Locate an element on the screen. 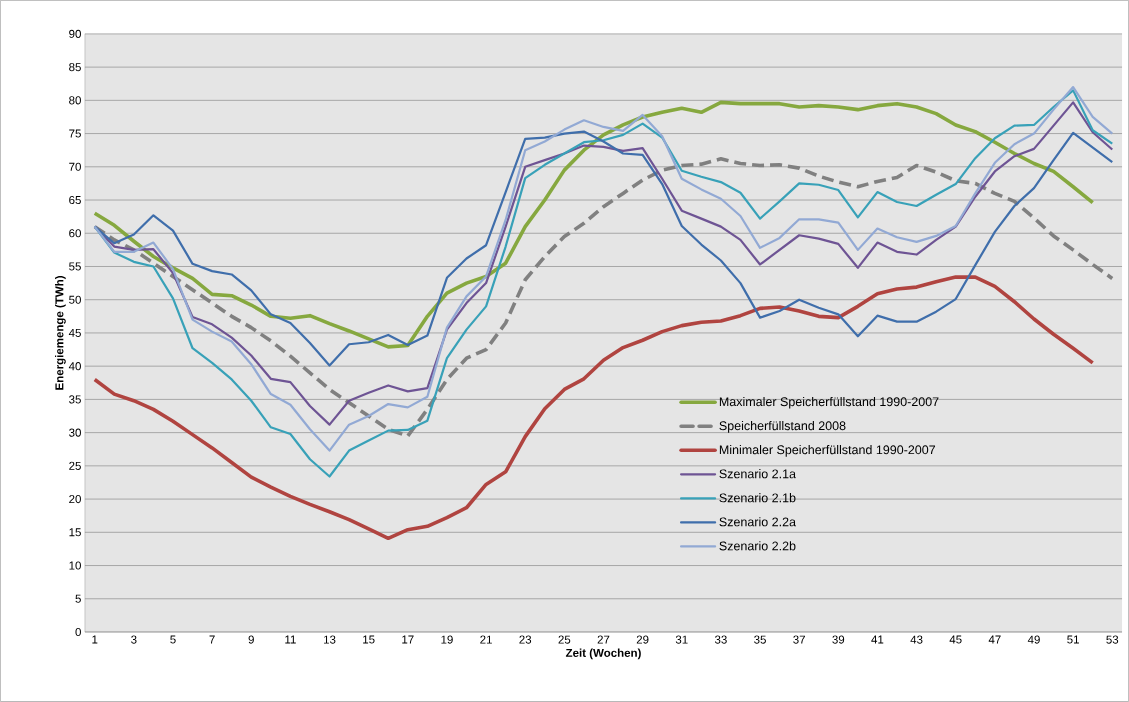 This screenshot has width=1129, height=702. x-tick-label: 31 is located at coordinates (681, 639).